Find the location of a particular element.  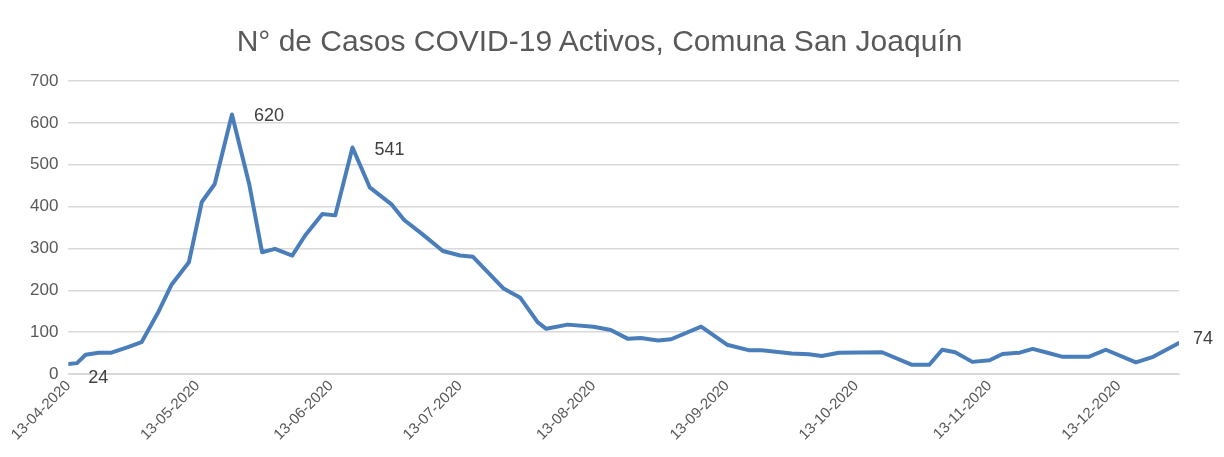

y-tick-label: 200 is located at coordinates (44, 289).